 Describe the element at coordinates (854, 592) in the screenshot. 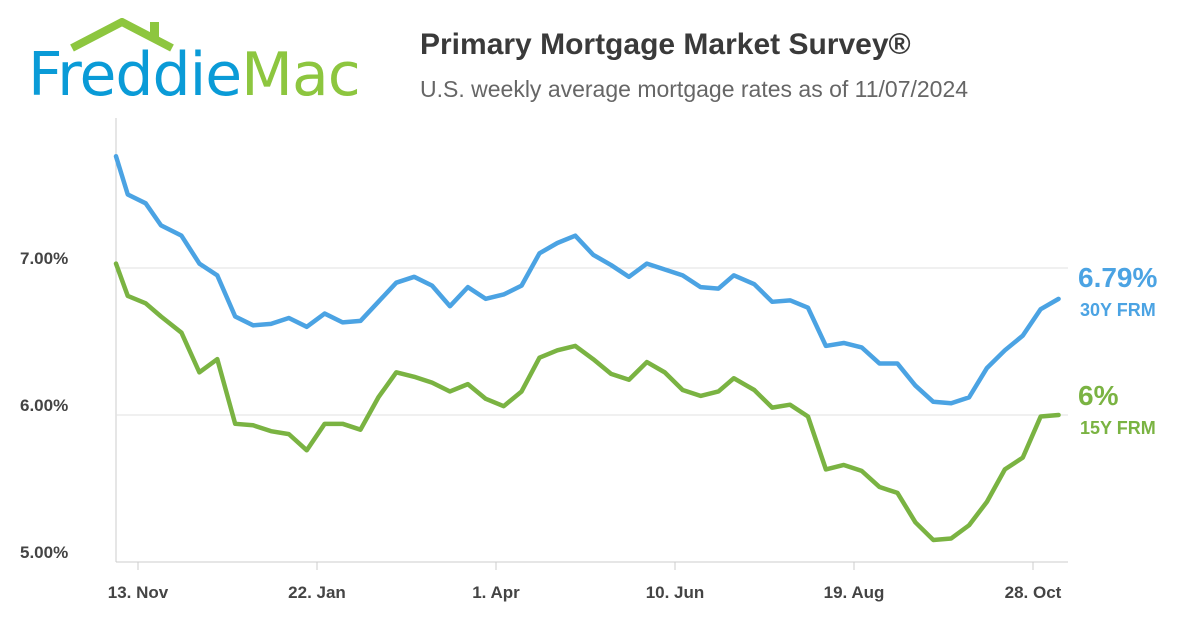

I see `x-tick-label: 19. Aug` at that location.